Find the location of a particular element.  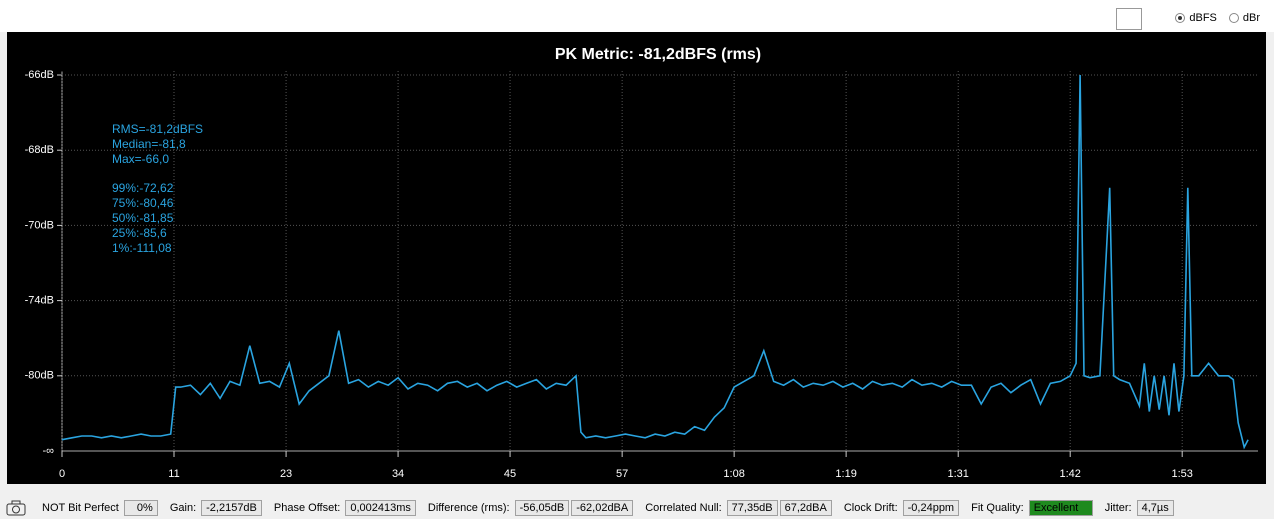

status-value: -0,24ppm is located at coordinates (931, 508).